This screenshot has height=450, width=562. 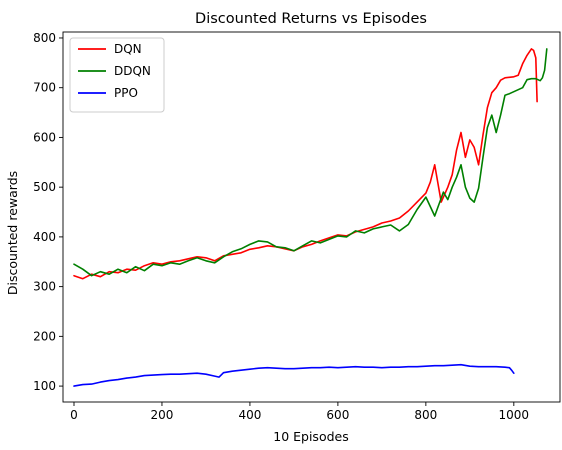 What do you see at coordinates (44, 287) in the screenshot?
I see `y-tick-label: 300` at bounding box center [44, 287].